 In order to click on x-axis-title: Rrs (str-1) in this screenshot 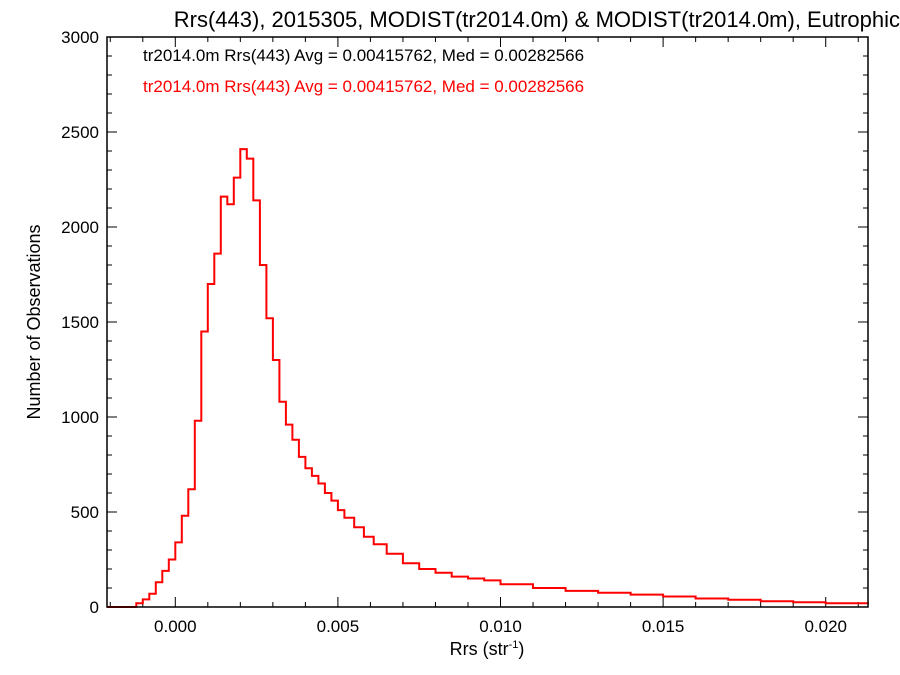, I will do `click(487, 649)`.